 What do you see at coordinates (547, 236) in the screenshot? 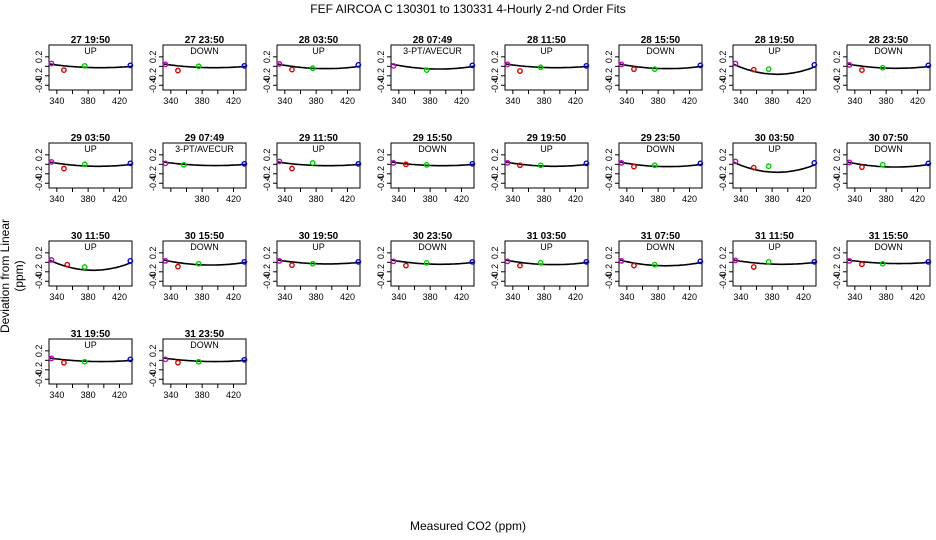
I see `panel-title: 31 03:50` at bounding box center [547, 236].